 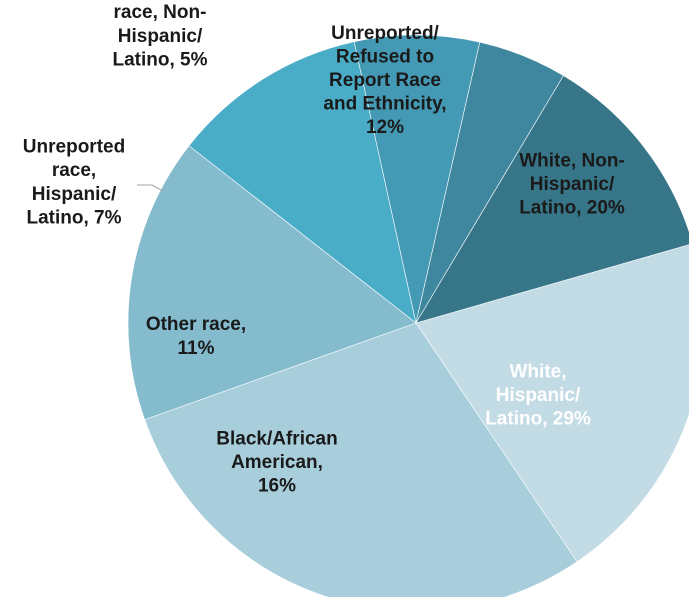 I want to click on slice-label-unreported-race-hispanic-latino: Unreported race, Hispanic/Latino, 7%, so click(x=74, y=183).